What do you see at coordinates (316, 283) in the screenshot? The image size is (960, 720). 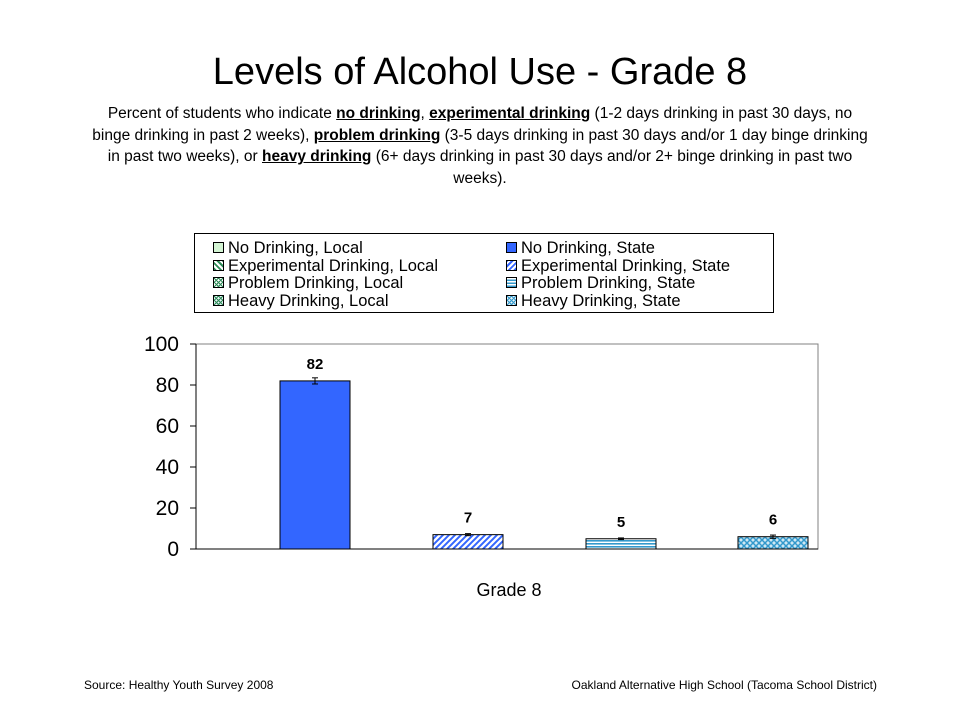 I see `legend-label: Problem Drinking, Local` at bounding box center [316, 283].